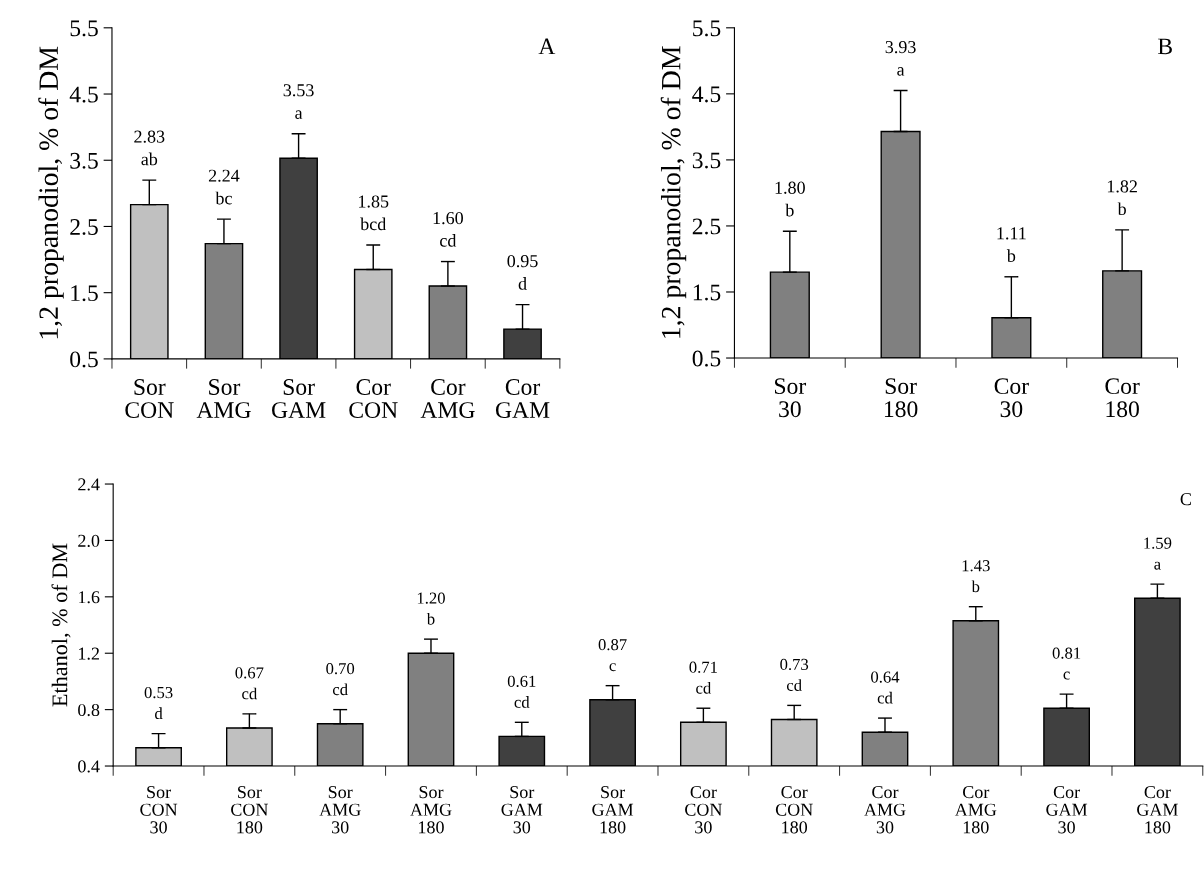 Image resolution: width=1204 pixels, height=869 pixels. Describe the element at coordinates (223, 399) in the screenshot. I see `x-tick-label: Sor AMG` at that location.